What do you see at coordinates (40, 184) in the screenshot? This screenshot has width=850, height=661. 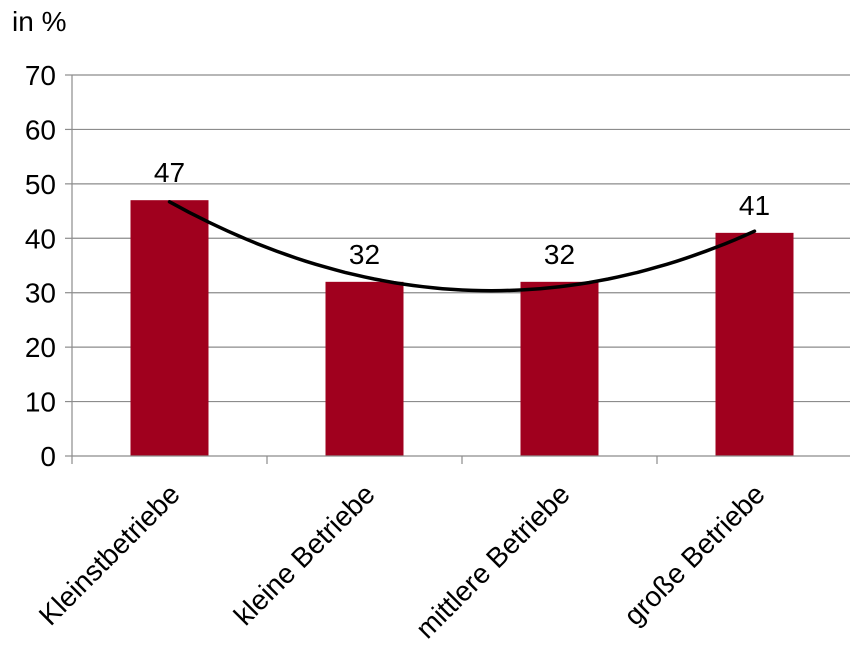 I see `y-tick-label: 50` at bounding box center [40, 184].